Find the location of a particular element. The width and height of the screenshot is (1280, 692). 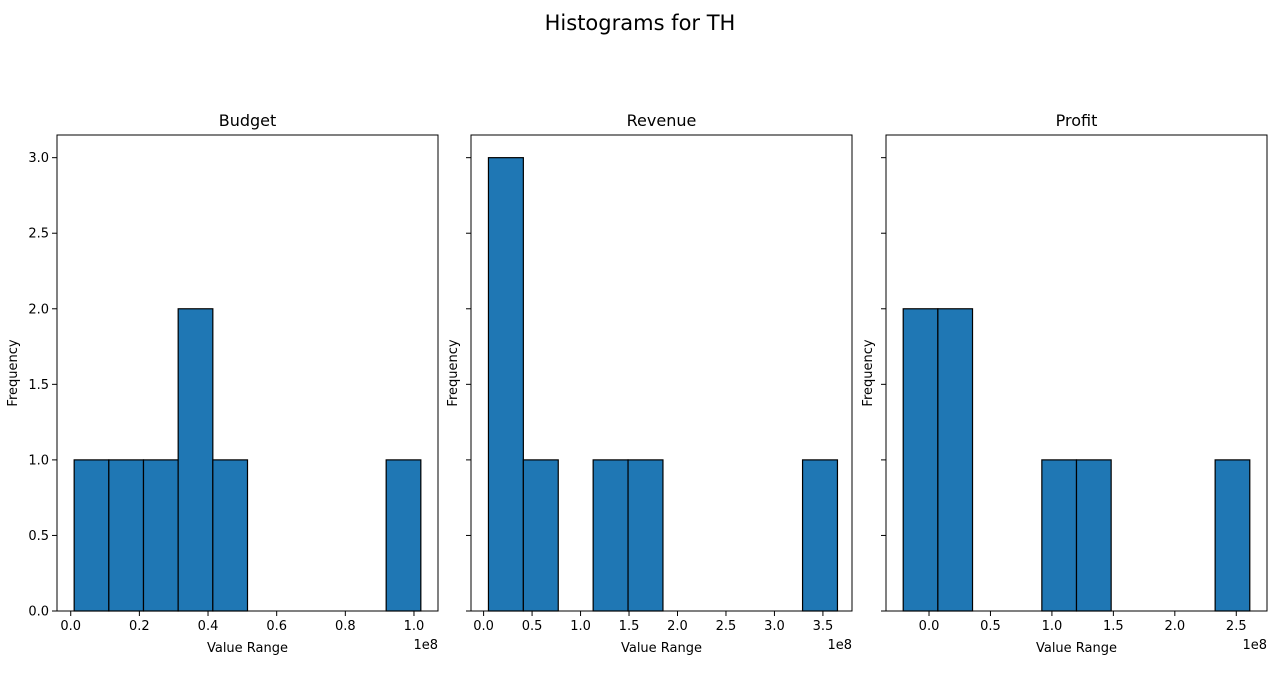

y-tick-label: 0.0 is located at coordinates (38, 612).